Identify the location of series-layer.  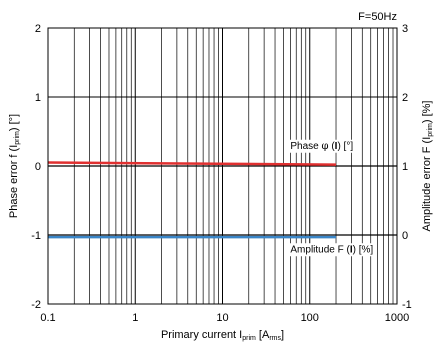
(192, 200).